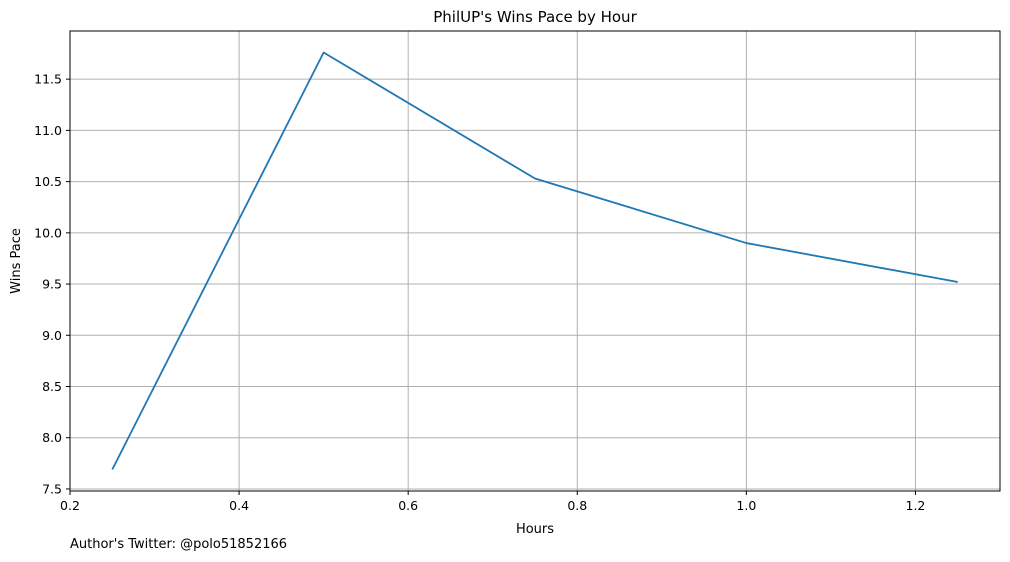 The width and height of the screenshot is (1010, 562). What do you see at coordinates (70, 505) in the screenshot?
I see `x-tick-label: 0.2` at bounding box center [70, 505].